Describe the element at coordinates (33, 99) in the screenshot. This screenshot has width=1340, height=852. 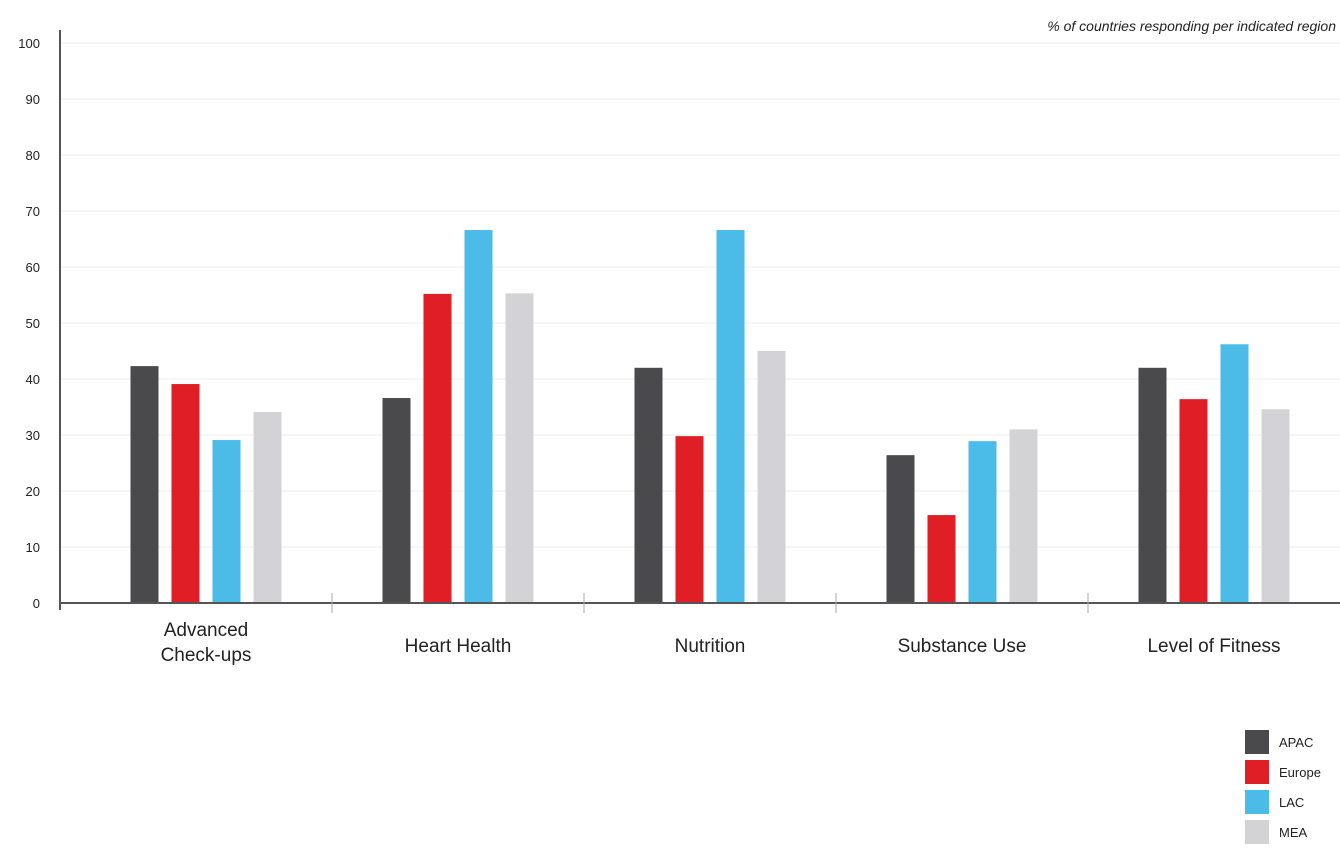
I see `y-tick-label-90: 90` at that location.